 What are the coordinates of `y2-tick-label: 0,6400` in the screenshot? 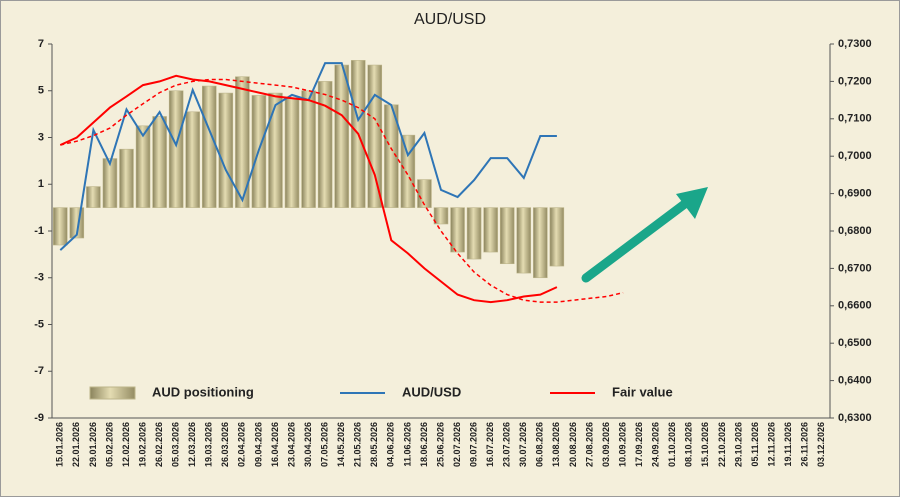 It's located at (855, 381).